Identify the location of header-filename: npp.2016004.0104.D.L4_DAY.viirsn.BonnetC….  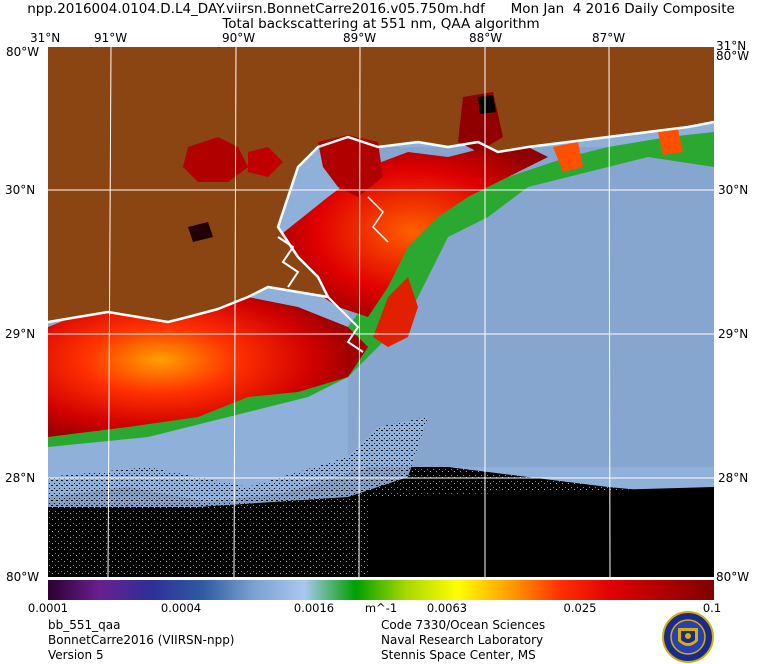
(381, 9).